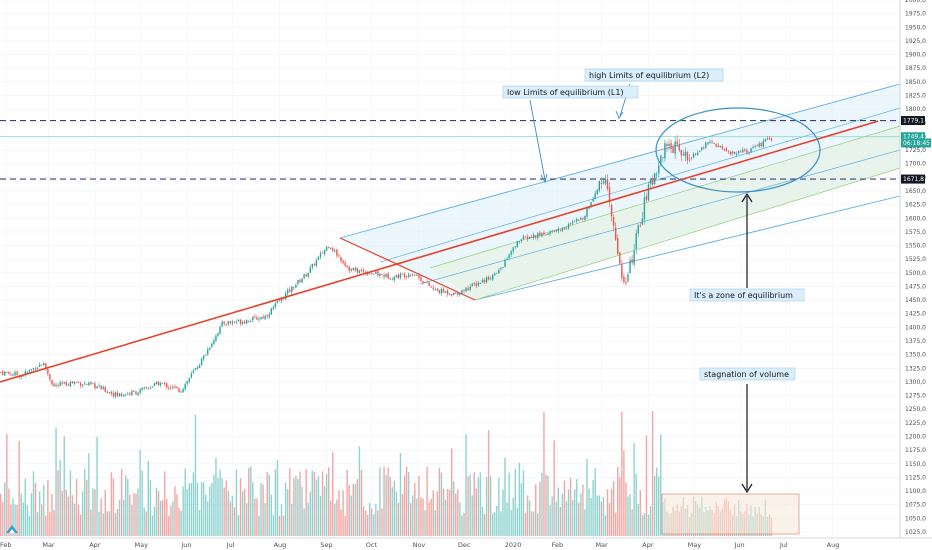 The image size is (932, 550). Describe the element at coordinates (915, 259) in the screenshot. I see `y-tick-label: 1525,0` at that location.